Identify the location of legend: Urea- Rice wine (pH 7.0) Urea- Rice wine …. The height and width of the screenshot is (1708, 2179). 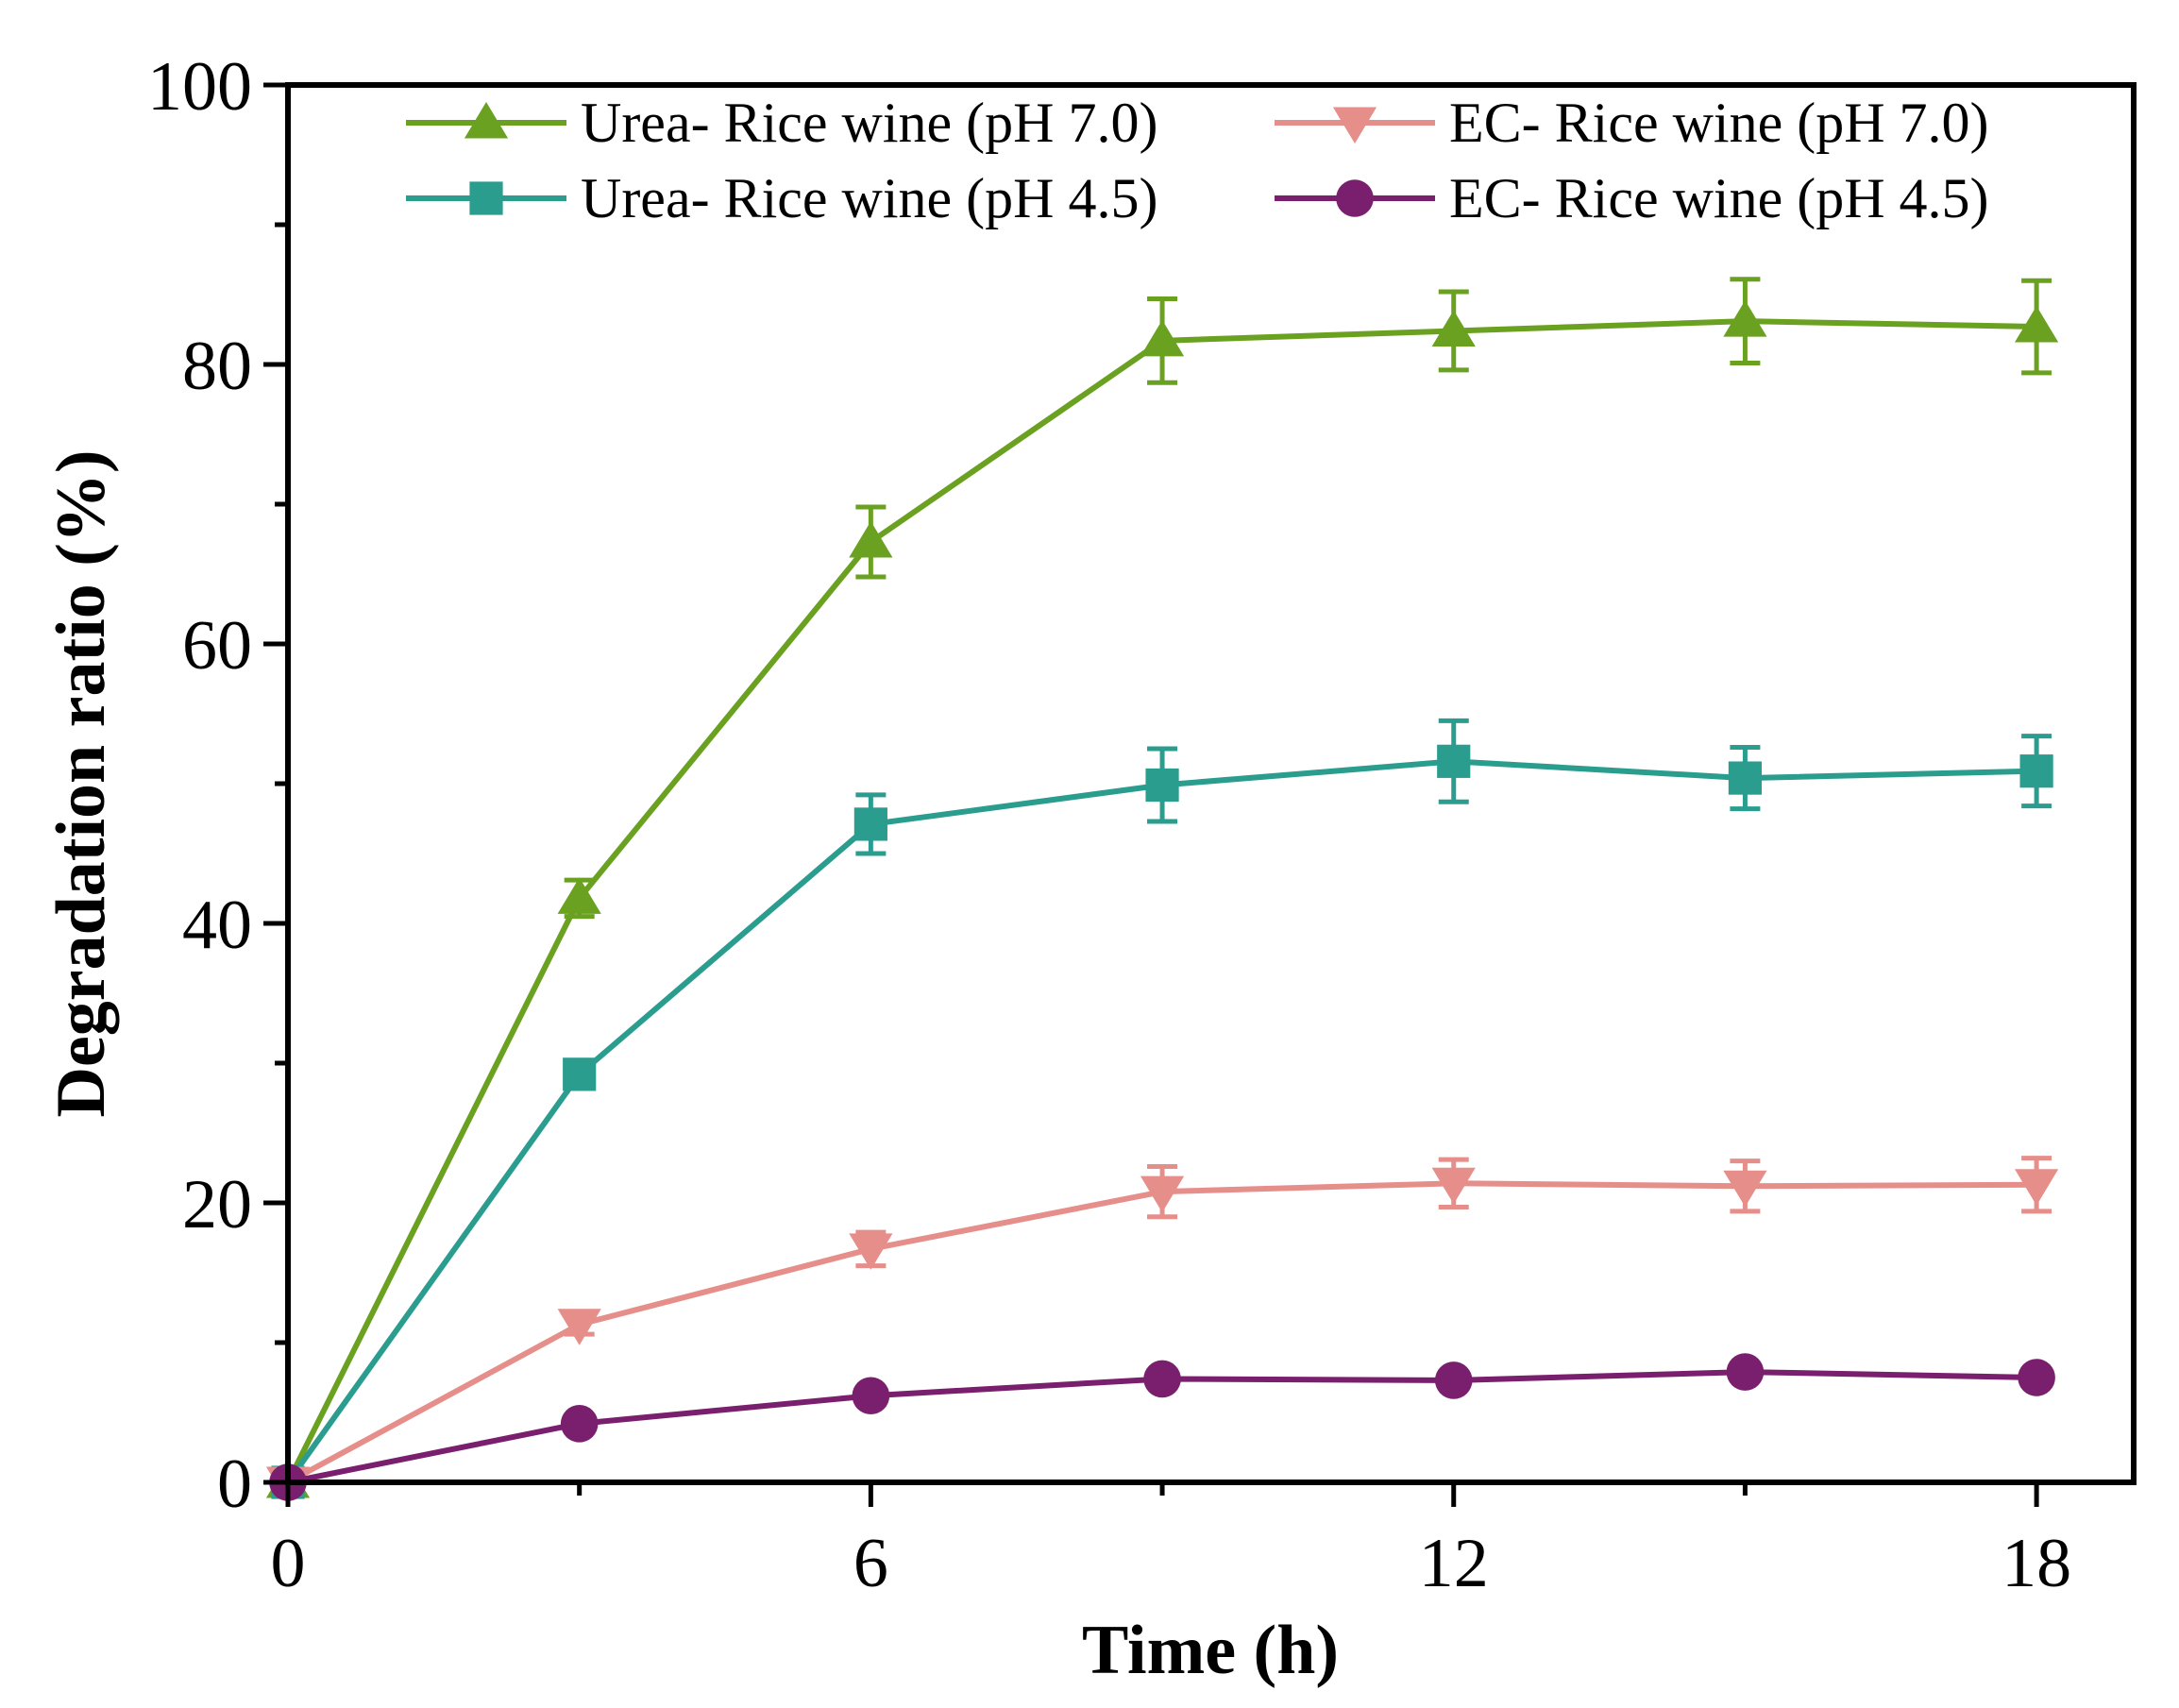
(1197, 160).